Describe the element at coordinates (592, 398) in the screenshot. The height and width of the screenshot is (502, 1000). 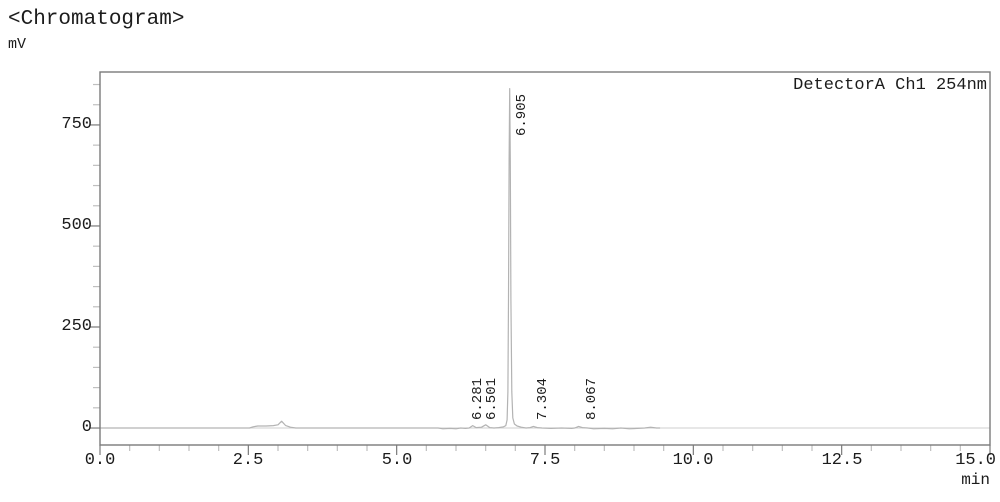
I see `peak-label-8-067: 8.067` at that location.